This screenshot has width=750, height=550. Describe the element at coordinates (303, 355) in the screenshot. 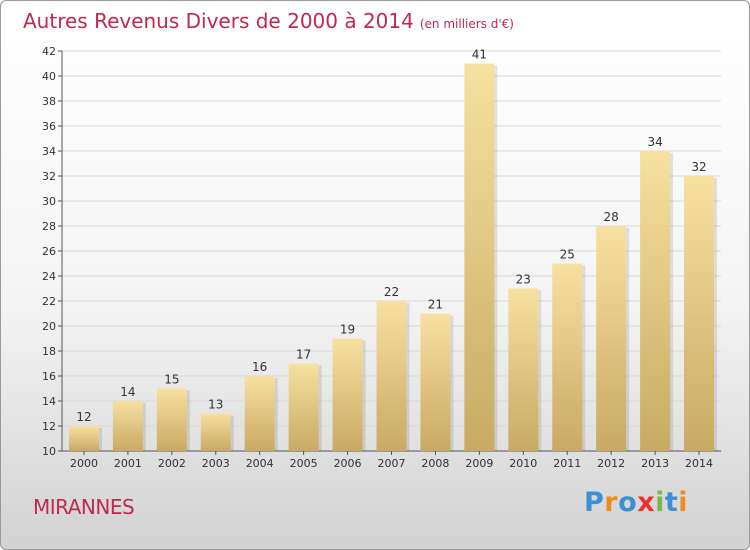

I see `data-label: 17` at that location.